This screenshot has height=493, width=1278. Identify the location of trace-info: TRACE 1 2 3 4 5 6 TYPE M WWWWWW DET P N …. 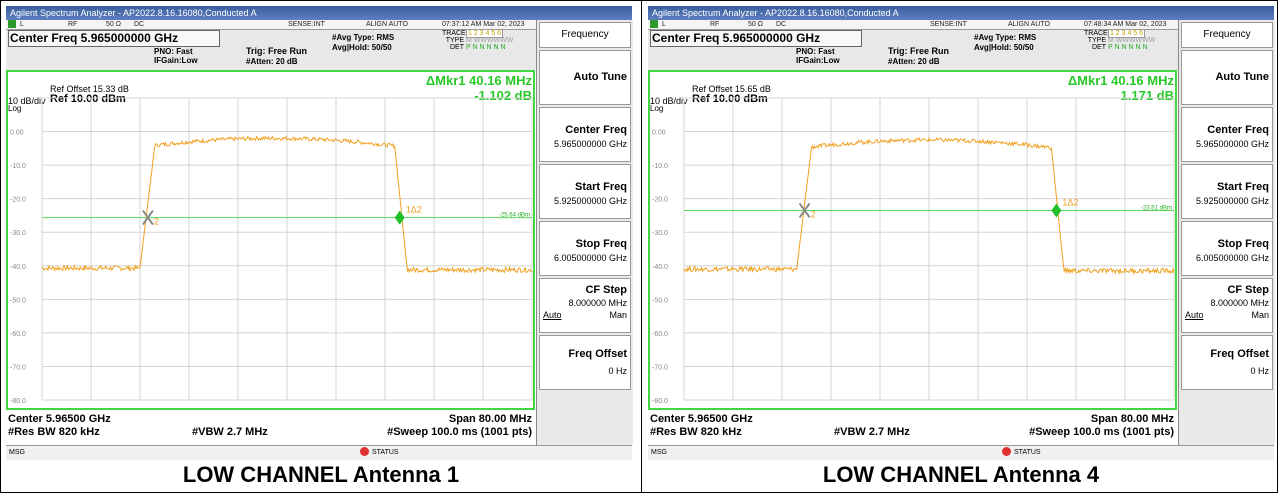
(478, 40).